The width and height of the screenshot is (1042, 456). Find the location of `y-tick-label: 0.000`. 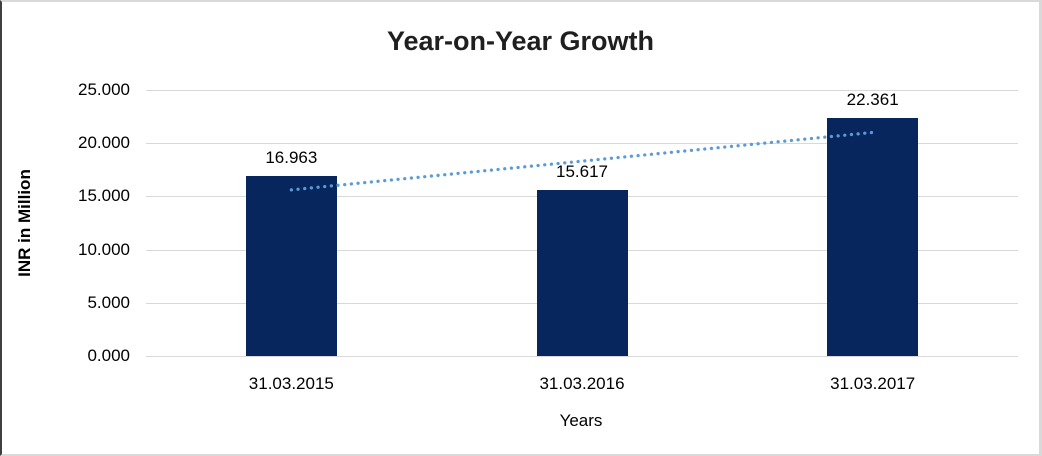

y-tick-label: 0.000 is located at coordinates (108, 355).